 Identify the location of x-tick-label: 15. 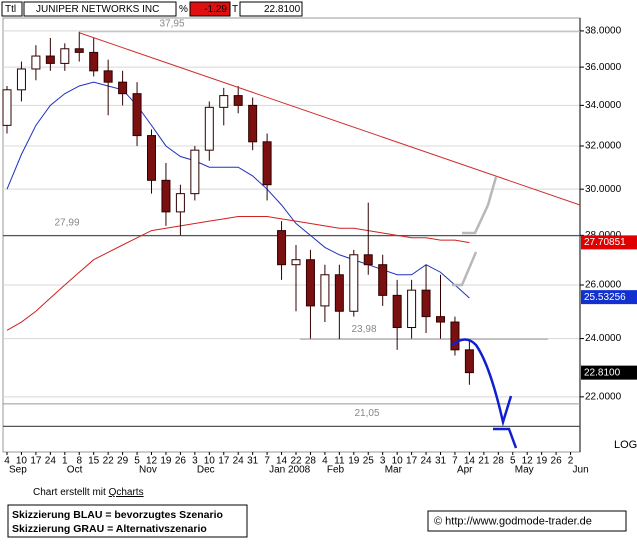
(94, 461).